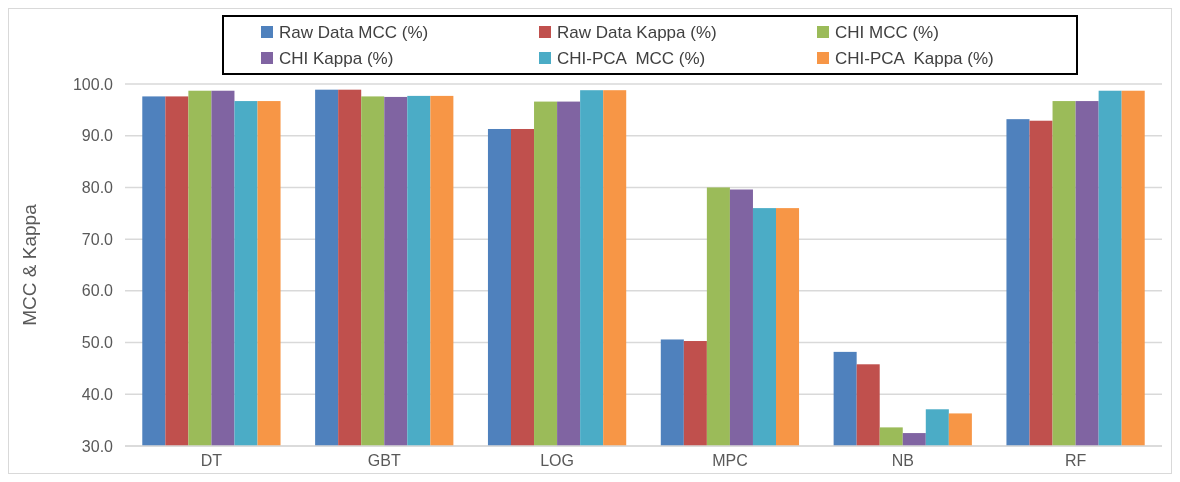  What do you see at coordinates (336, 58) in the screenshot?
I see `legend-label: CHI Kappa (%)` at bounding box center [336, 58].